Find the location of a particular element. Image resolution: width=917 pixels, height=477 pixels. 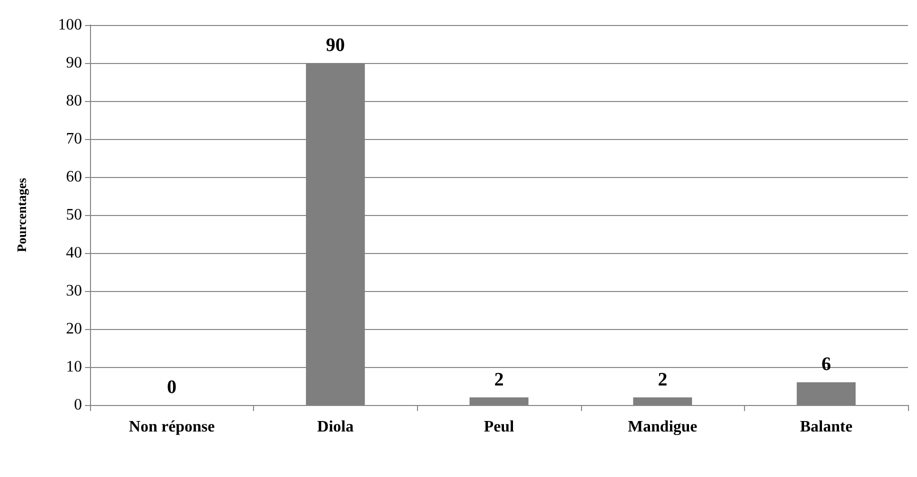

y-tick-label: 20 is located at coordinates (74, 329).